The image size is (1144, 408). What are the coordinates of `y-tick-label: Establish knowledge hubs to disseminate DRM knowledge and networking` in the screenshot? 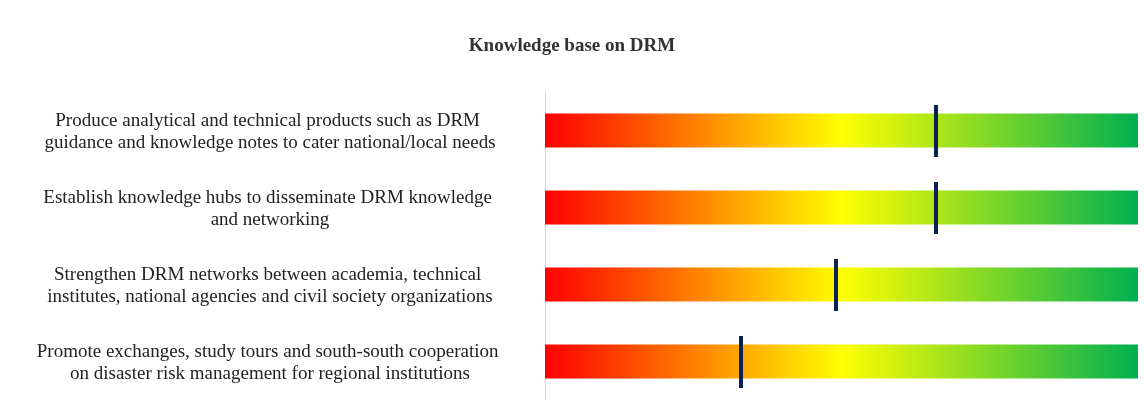 It's located at (270, 207).